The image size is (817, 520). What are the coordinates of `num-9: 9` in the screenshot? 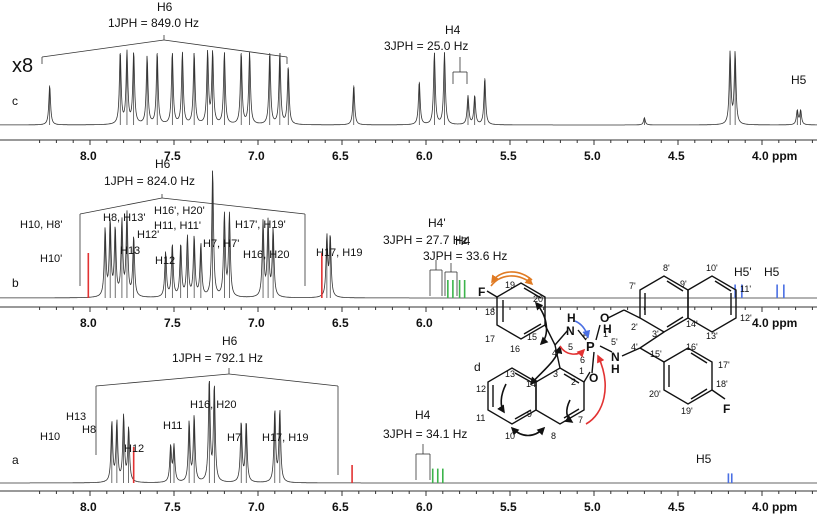 It's located at (529, 414).